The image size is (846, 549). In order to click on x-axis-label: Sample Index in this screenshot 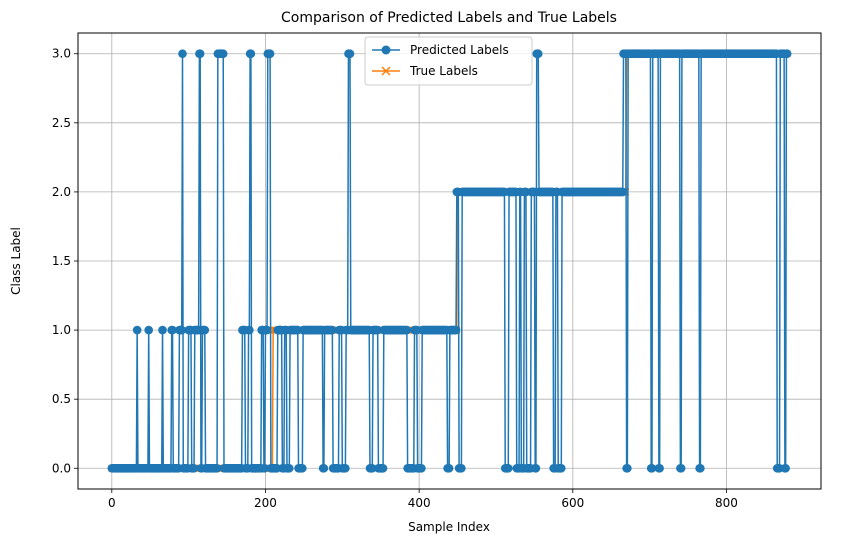, I will do `click(449, 527)`.